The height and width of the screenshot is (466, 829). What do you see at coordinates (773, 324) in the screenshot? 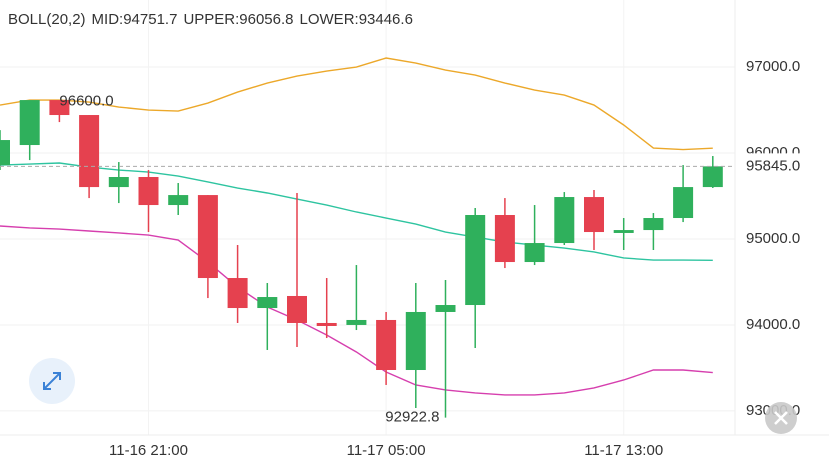
I see `y-tick-label: 94000.0` at bounding box center [773, 324].